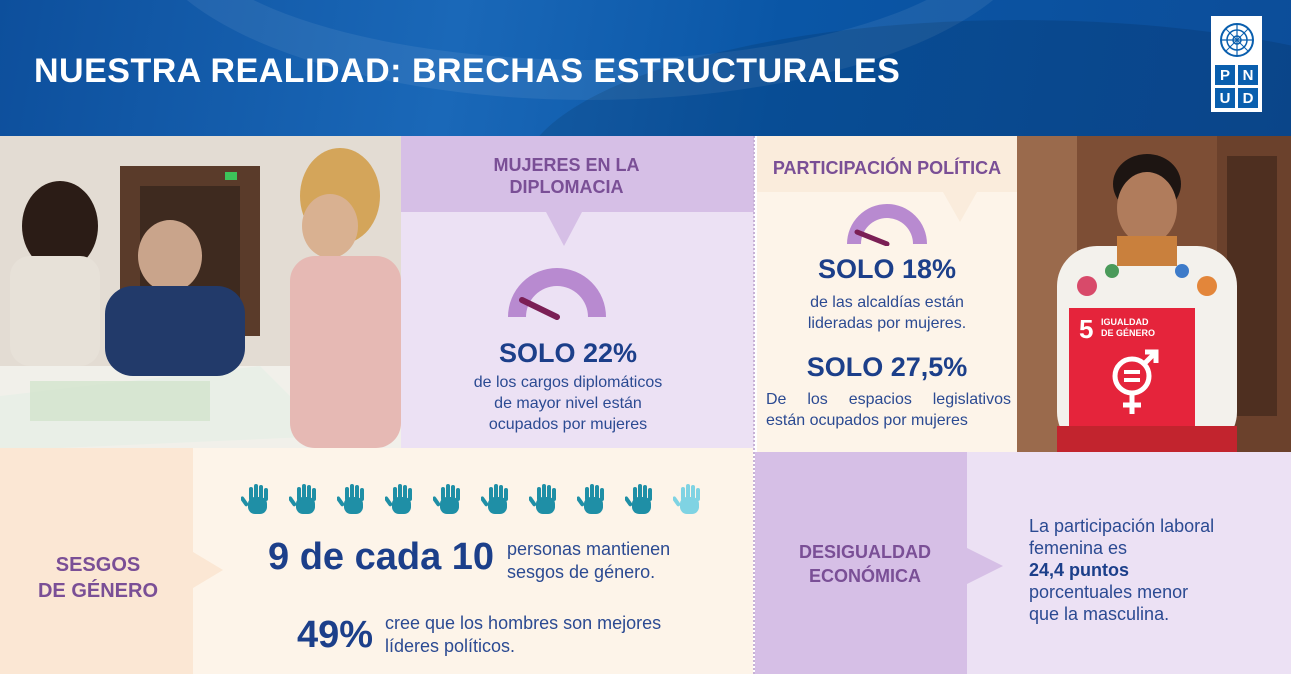  What do you see at coordinates (566, 187) in the screenshot?
I see `diplomacy-heading-line: DIPLOMACIA` at bounding box center [566, 187].